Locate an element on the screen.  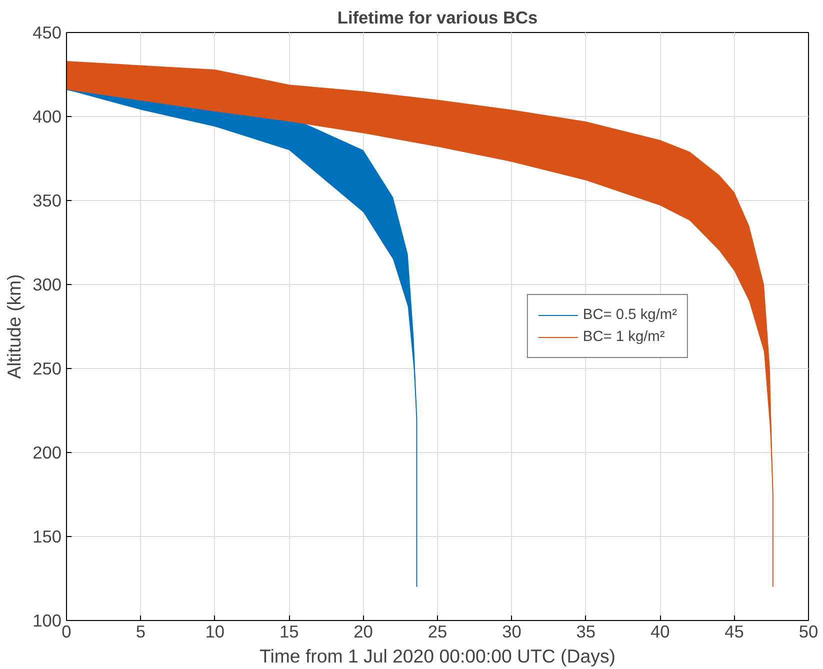
y-tick-label: 450 is located at coordinates (47, 32).